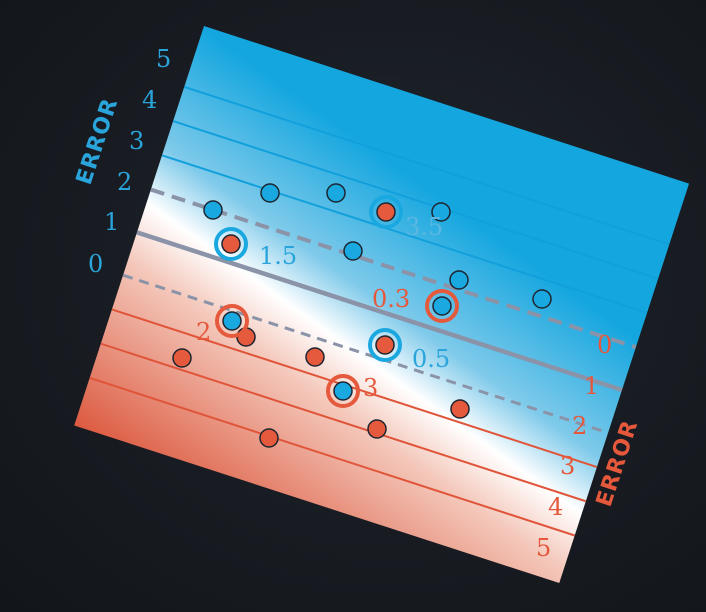 This screenshot has width=706, height=612. Describe the element at coordinates (203, 332) in the screenshot. I see `error-label-2: 2` at that location.